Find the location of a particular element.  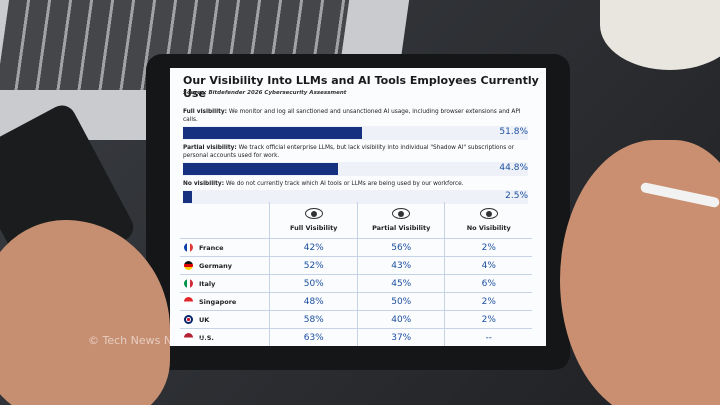

table-cell: 40% is located at coordinates (400, 319).